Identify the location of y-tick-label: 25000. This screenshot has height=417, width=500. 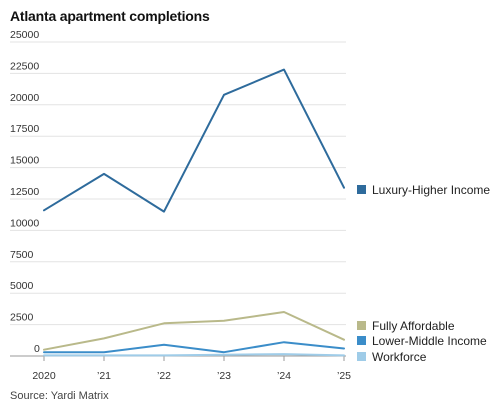
(24, 35).